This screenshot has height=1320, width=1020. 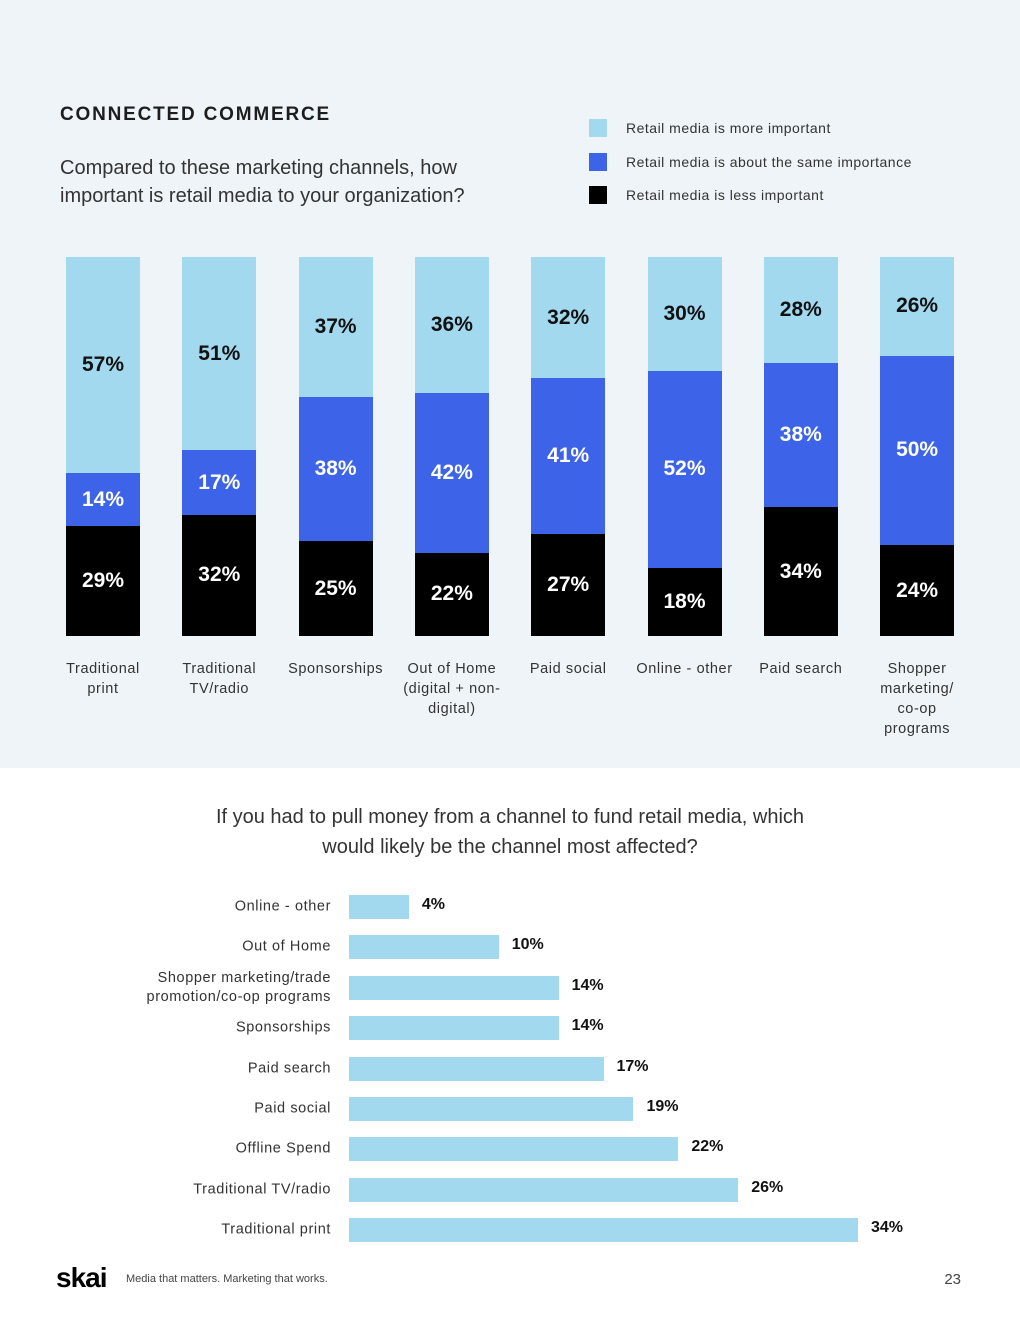 I want to click on x-tick-label: Sponsorships, so click(x=336, y=669).